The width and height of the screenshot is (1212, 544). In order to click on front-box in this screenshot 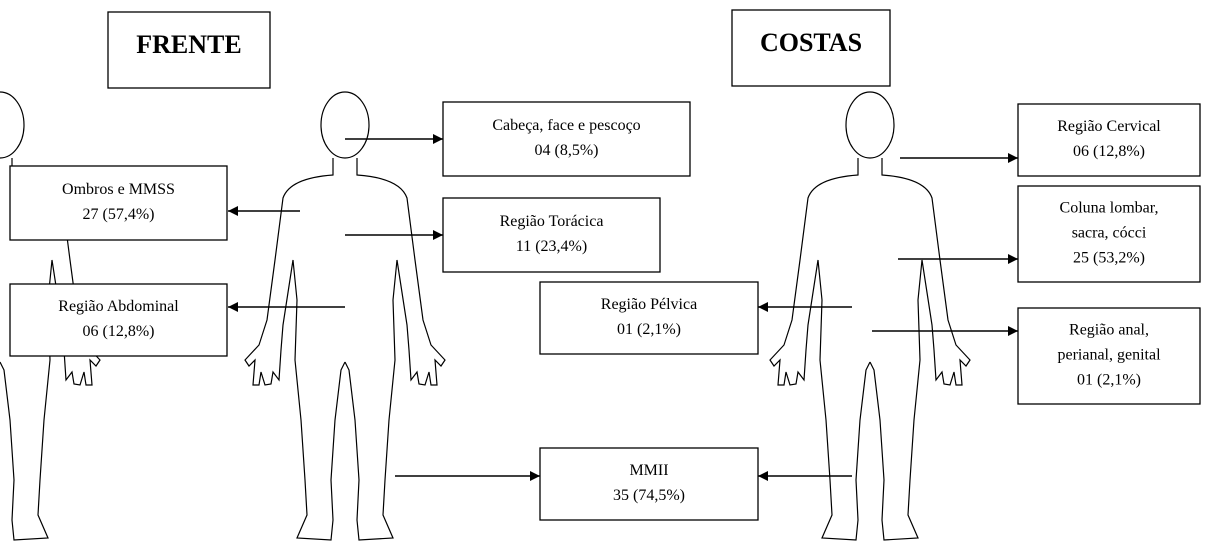, I will do `click(189, 50)`.